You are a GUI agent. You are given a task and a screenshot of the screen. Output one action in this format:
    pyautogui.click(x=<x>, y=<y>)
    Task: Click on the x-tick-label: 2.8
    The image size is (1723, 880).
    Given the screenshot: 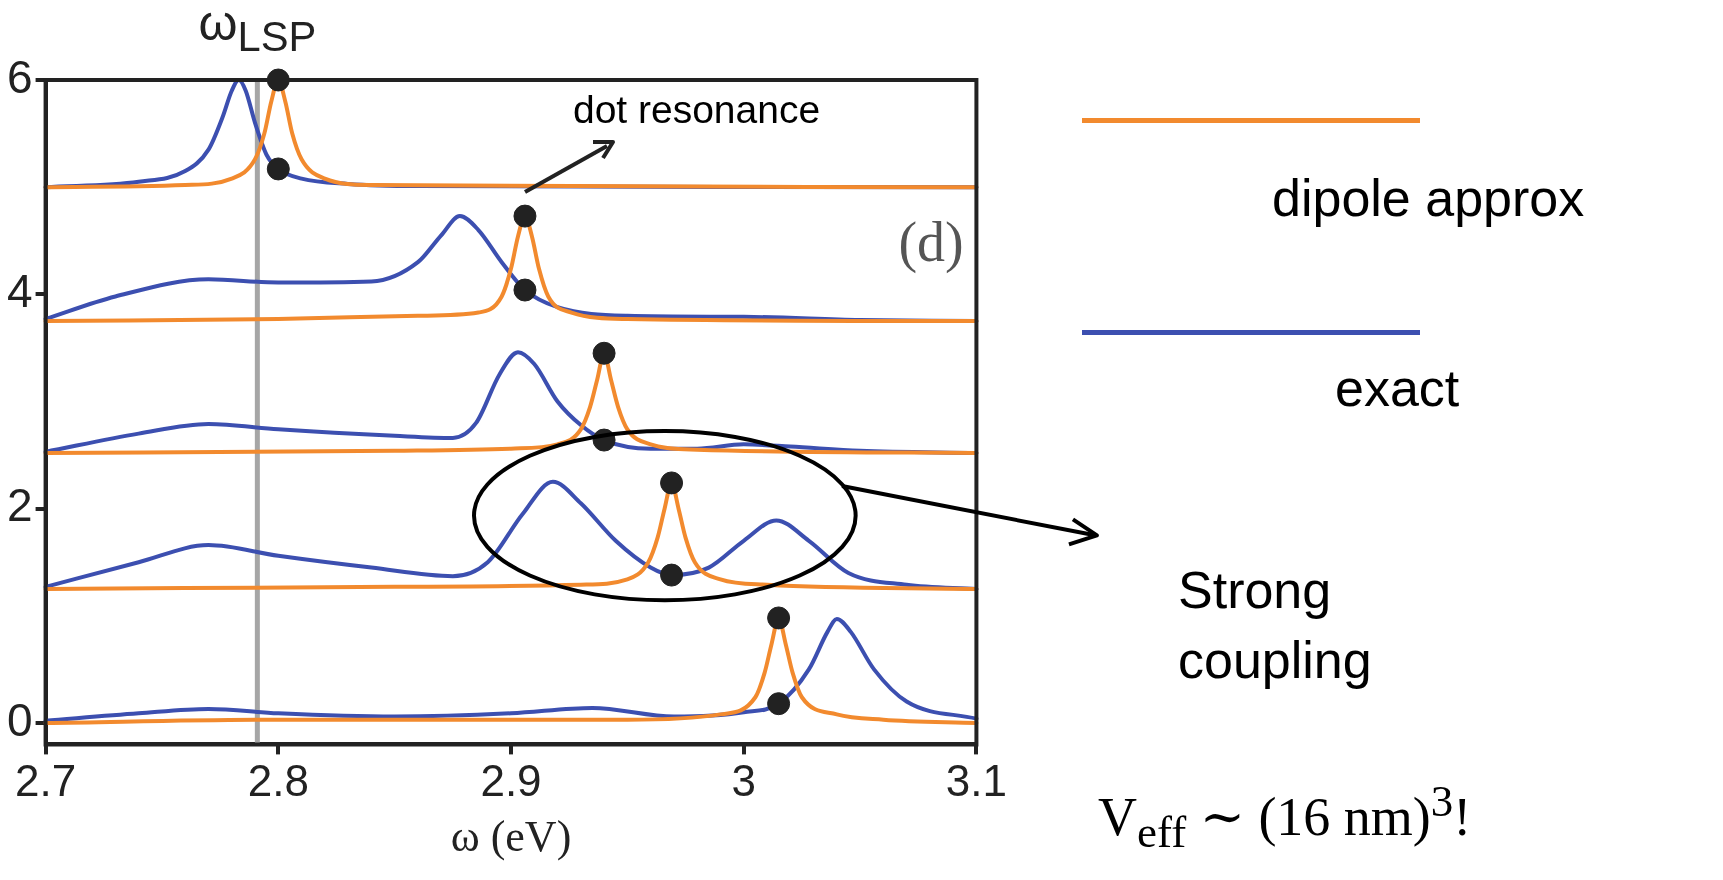 What is the action you would take?
    pyautogui.click(x=278, y=780)
    